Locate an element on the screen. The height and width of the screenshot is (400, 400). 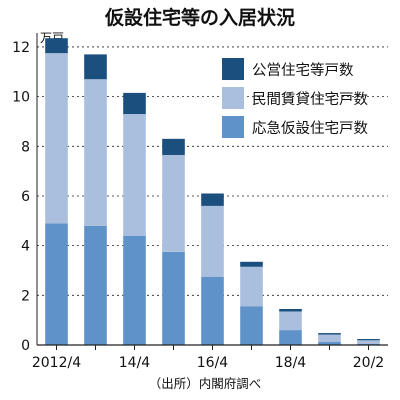
legend-label: 民間賃貸住宅戸数 is located at coordinates (310, 99).